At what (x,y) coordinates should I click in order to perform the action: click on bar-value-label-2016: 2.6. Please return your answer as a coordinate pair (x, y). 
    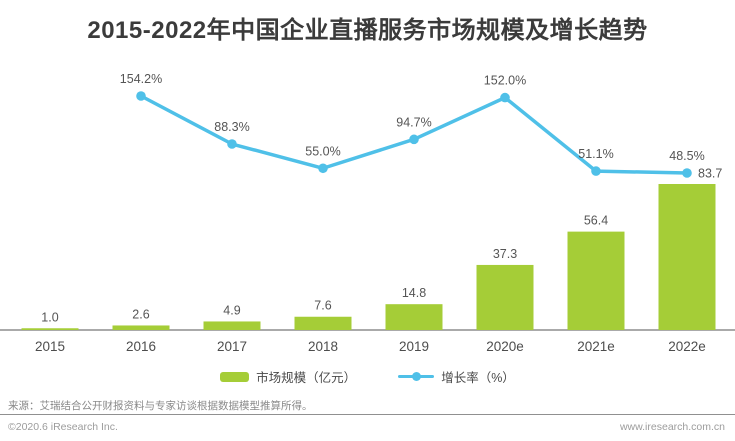
    Looking at the image, I should click on (140, 314).